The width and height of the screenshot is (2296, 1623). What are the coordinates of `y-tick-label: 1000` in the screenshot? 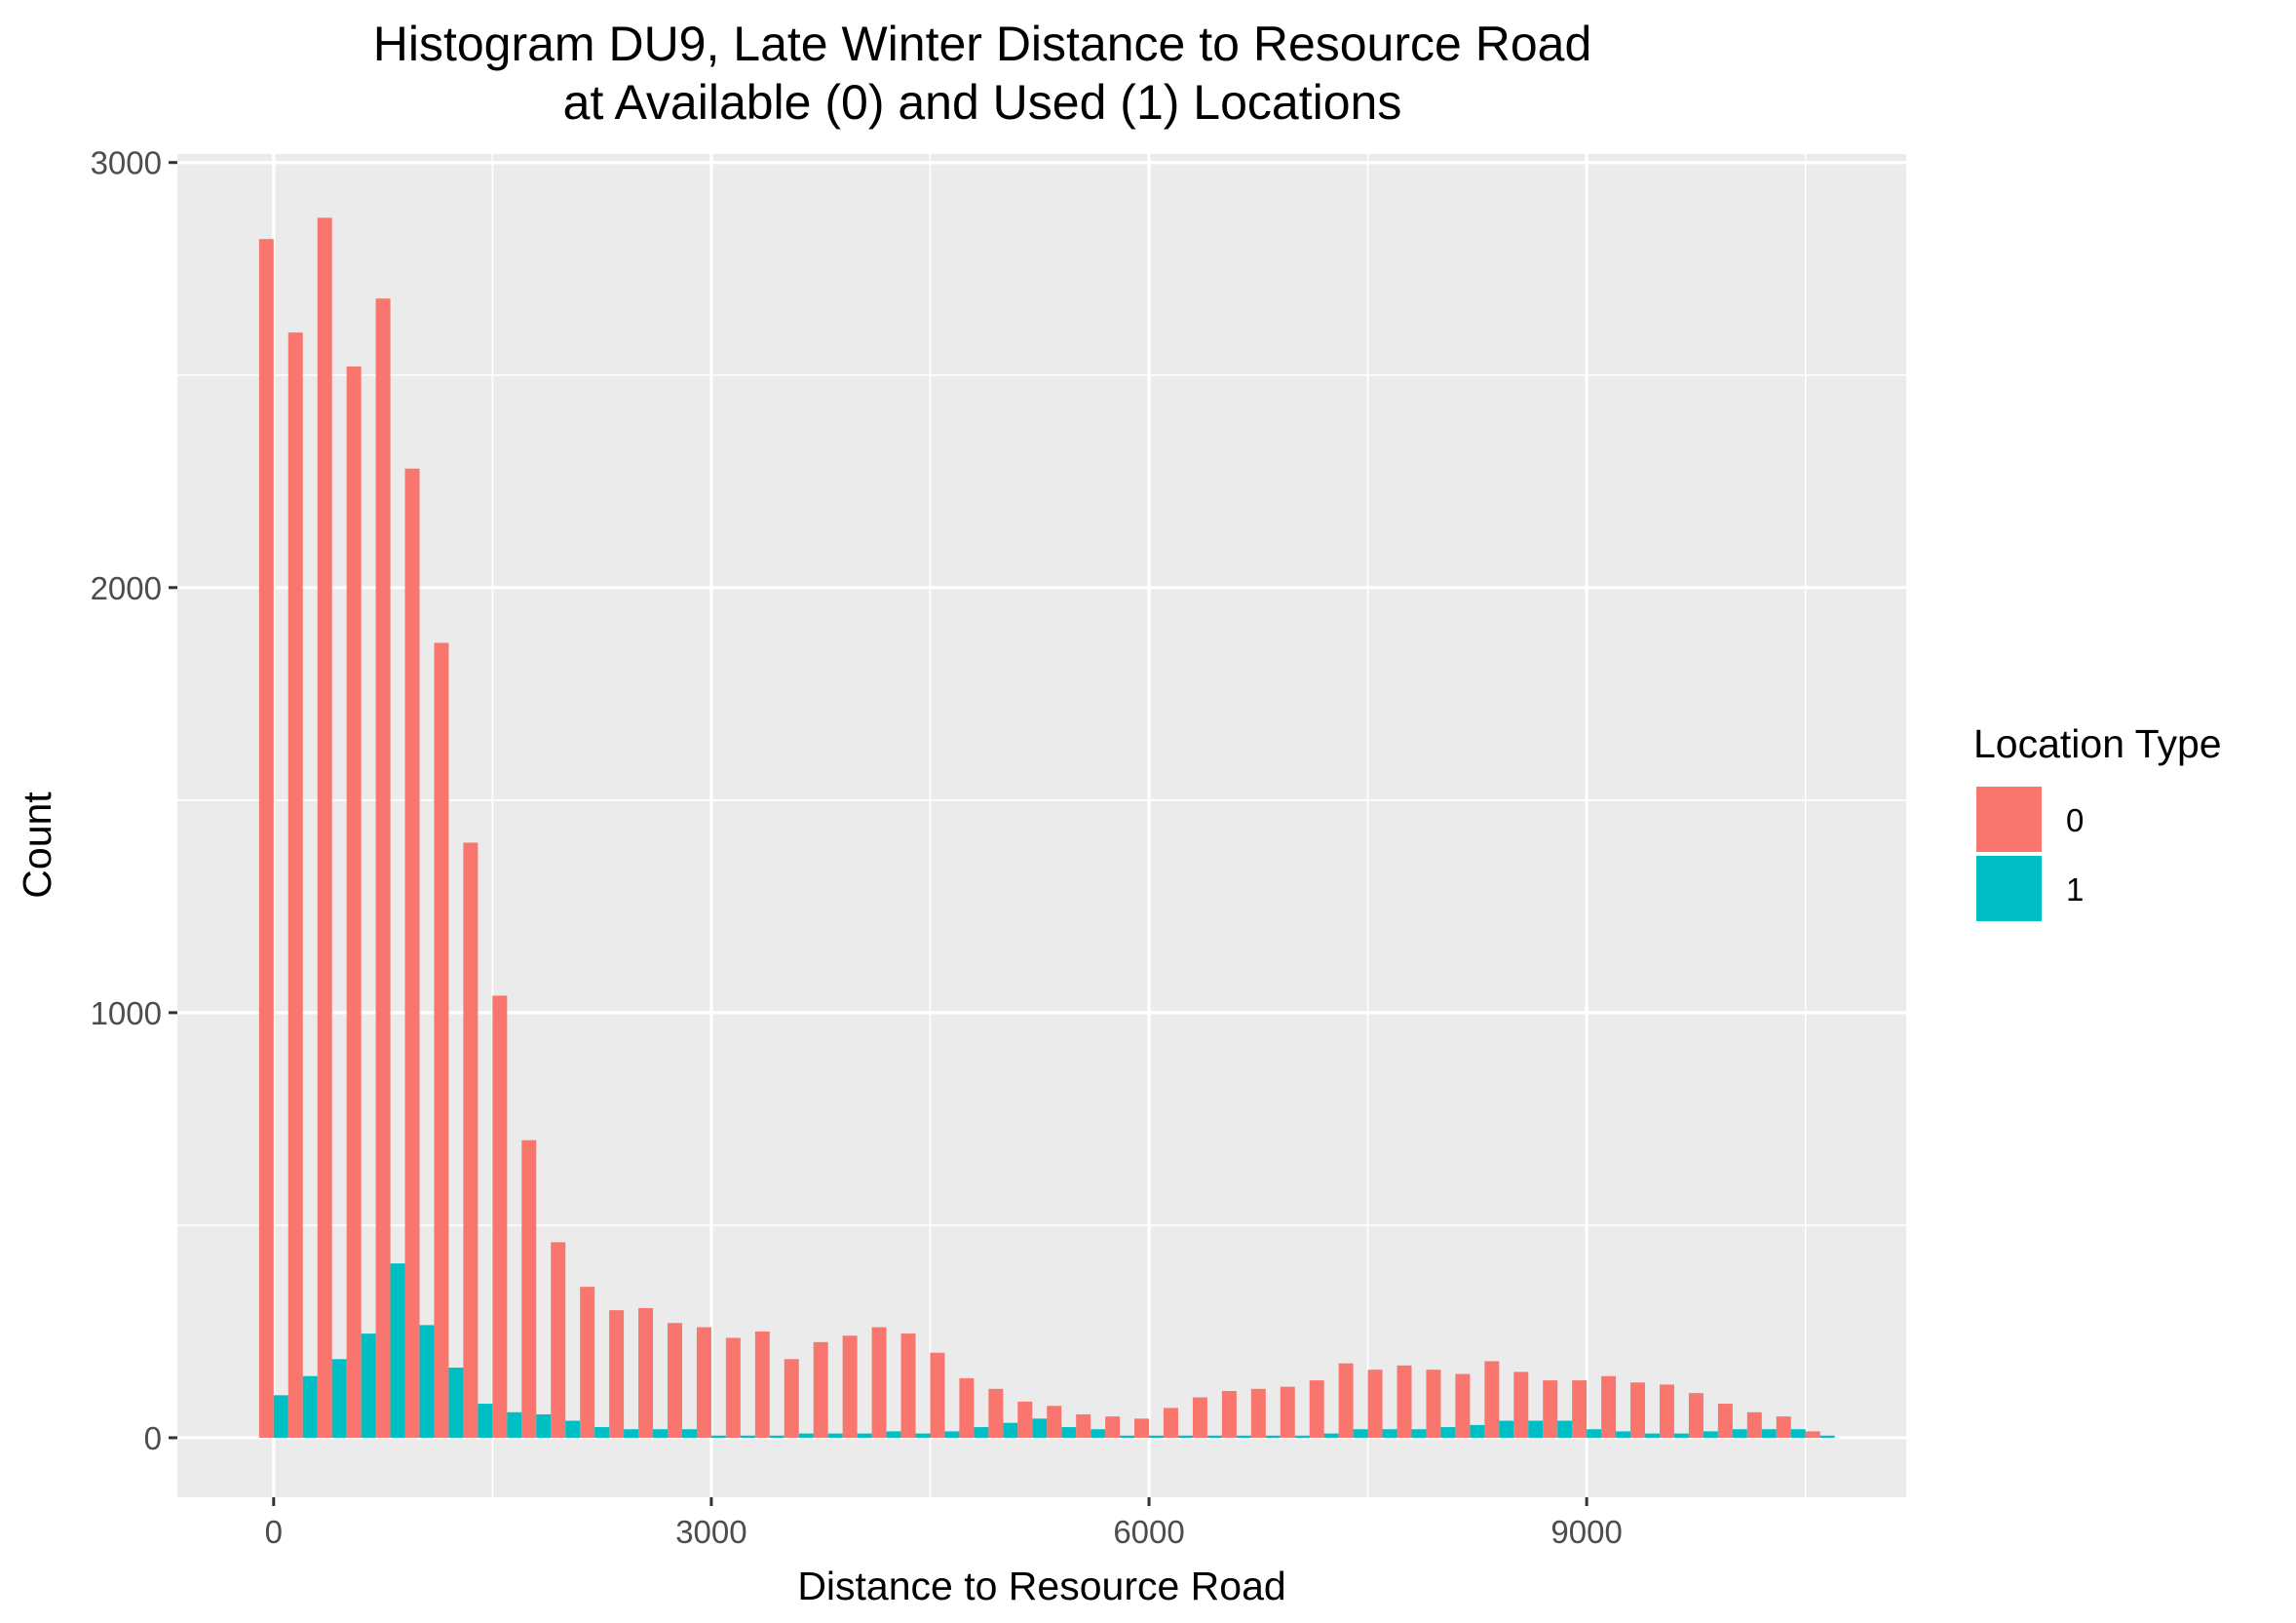 It's located at (126, 1013).